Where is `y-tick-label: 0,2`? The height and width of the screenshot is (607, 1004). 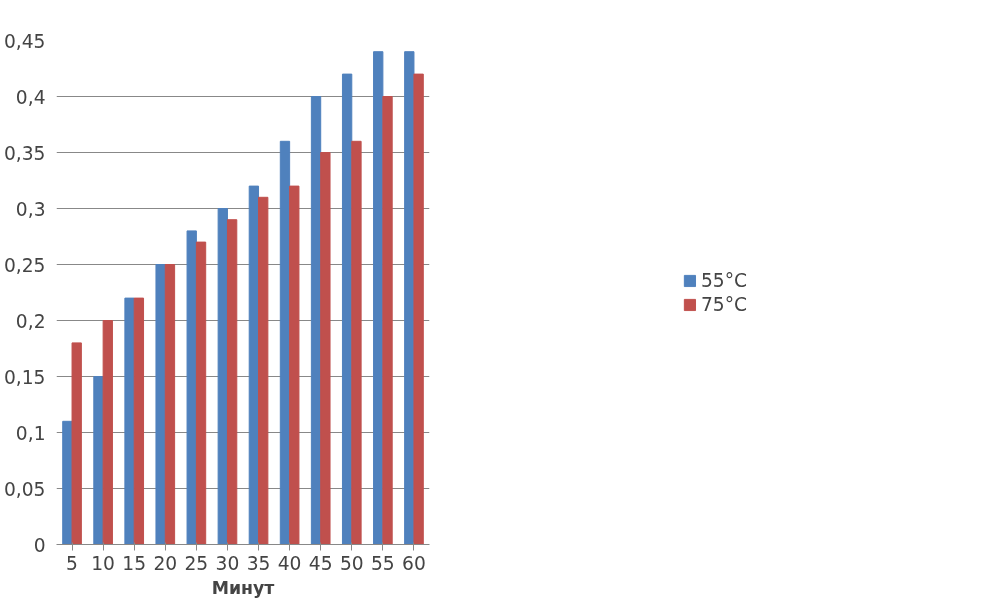 y-tick-label: 0,2 is located at coordinates (30, 321).